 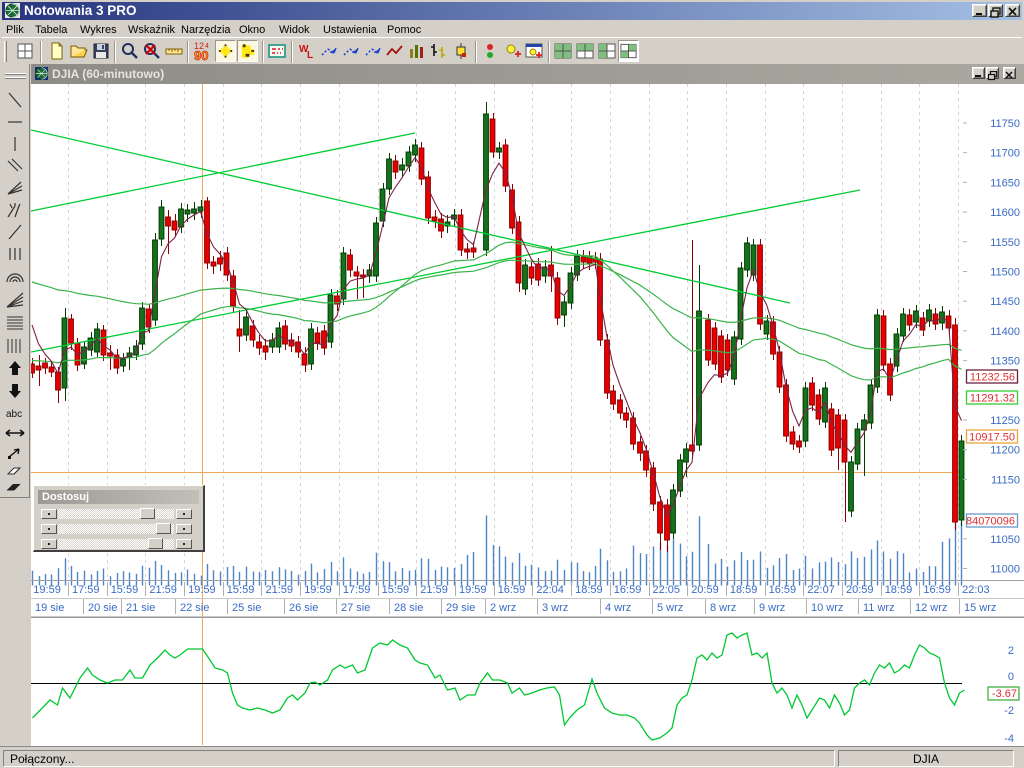 What do you see at coordinates (879, 608) in the screenshot?
I see `svg-text: 11 wrz` at bounding box center [879, 608].